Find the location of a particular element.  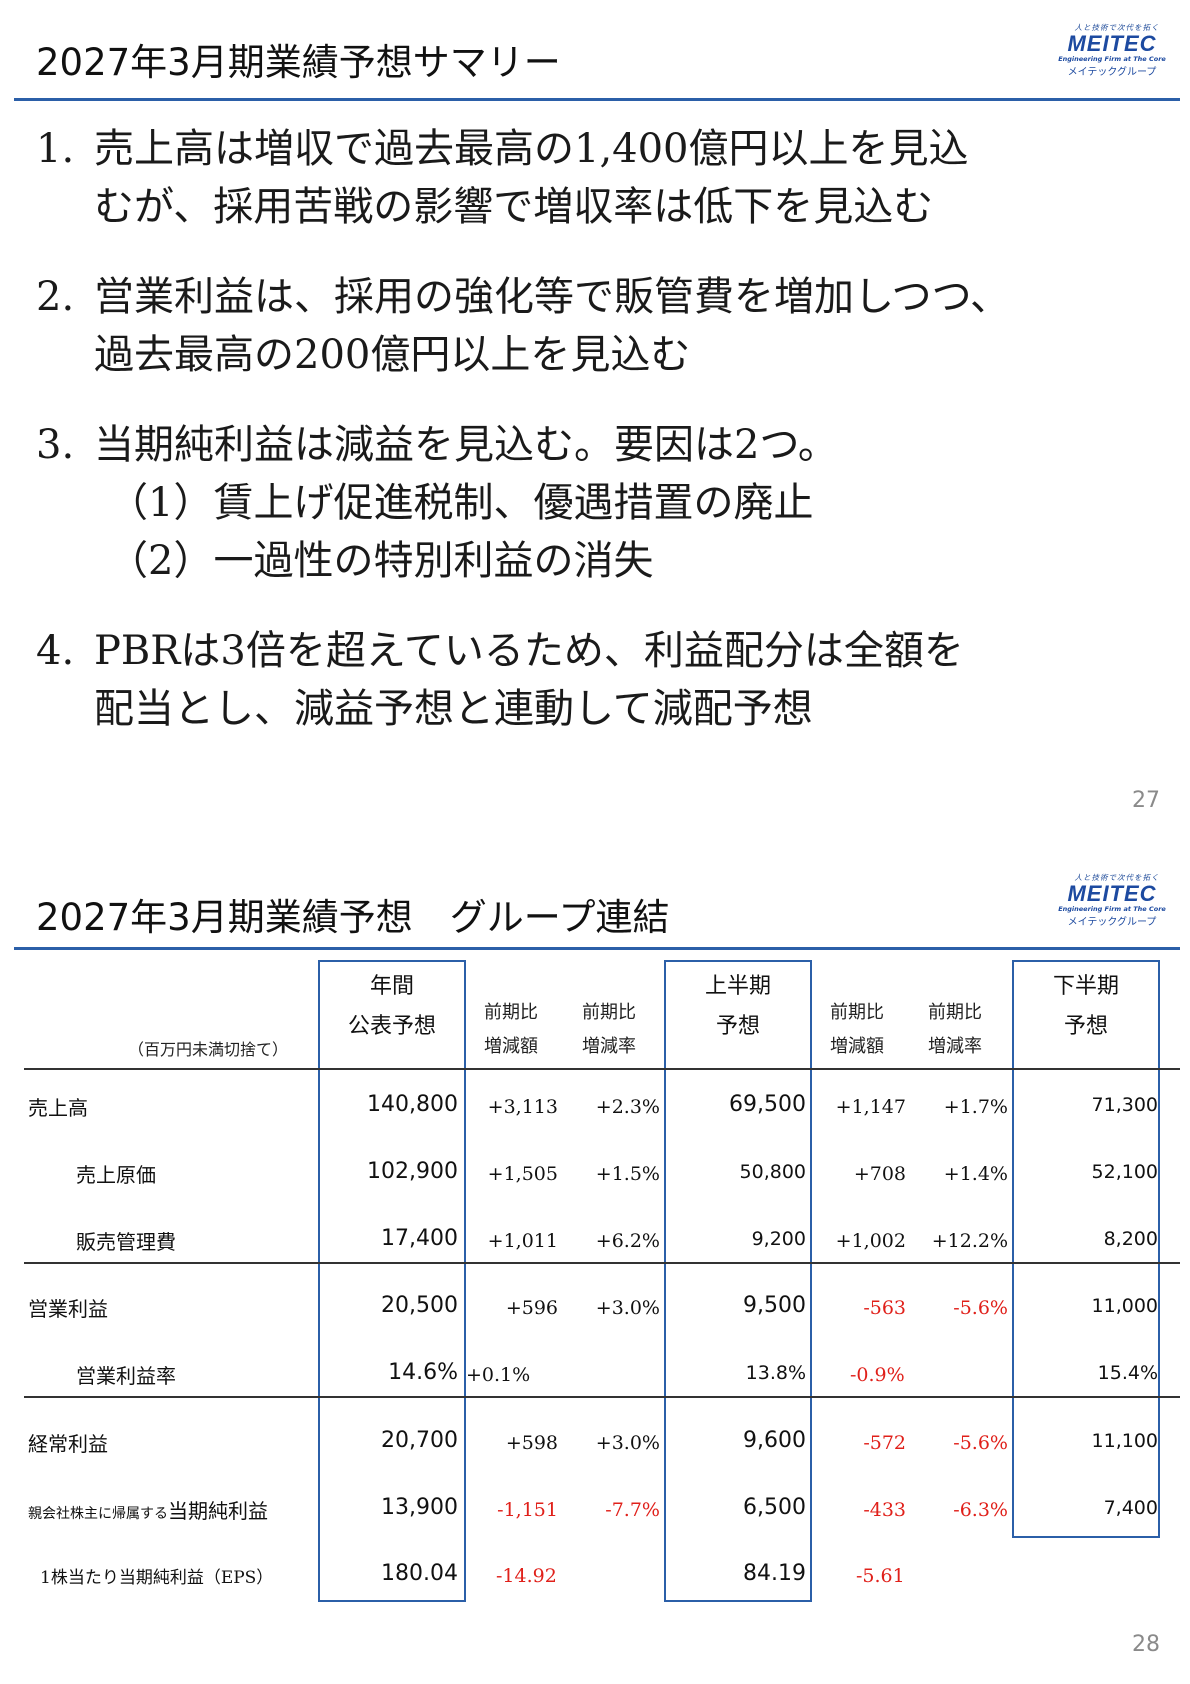

annual-value: 20,500 is located at coordinates (419, 1305).